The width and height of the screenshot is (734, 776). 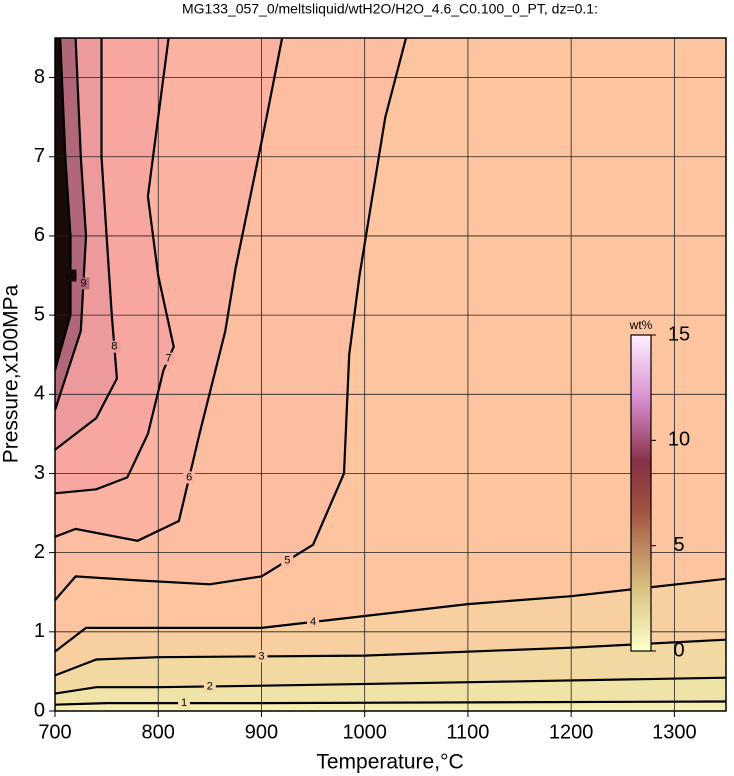 I want to click on x-tick-label: 1100, so click(x=467, y=732).